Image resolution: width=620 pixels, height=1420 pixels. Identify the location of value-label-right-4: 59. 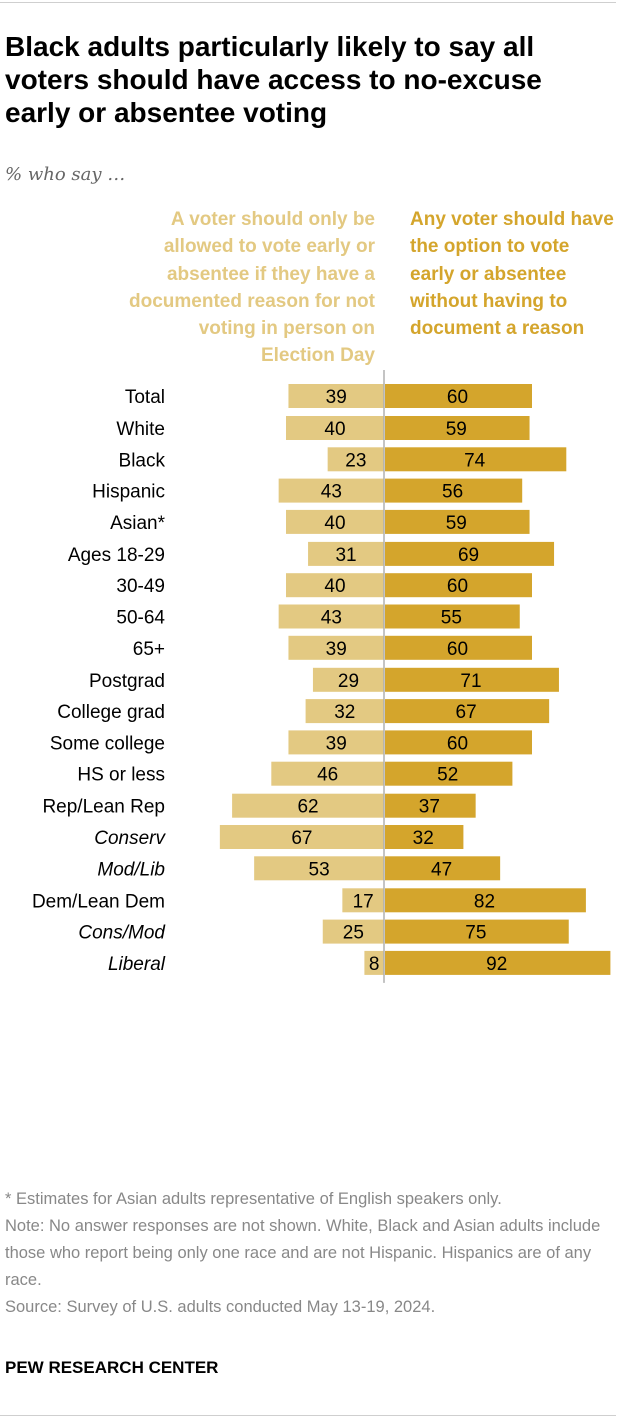
(456, 523).